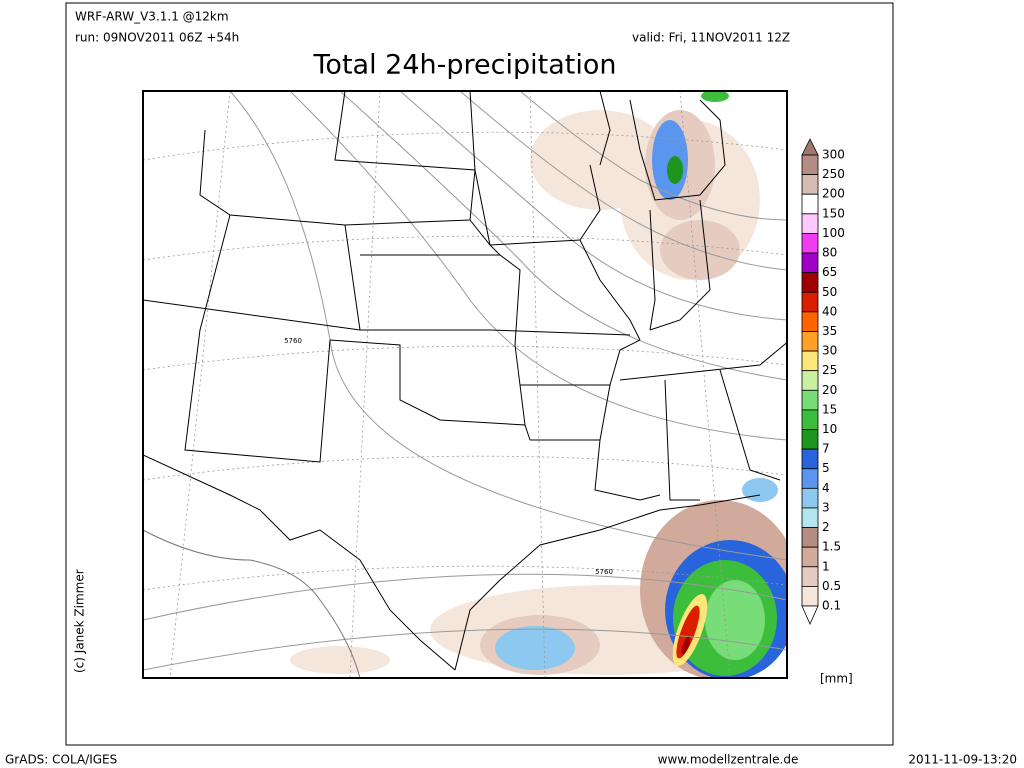  Describe the element at coordinates (728, 760) in the screenshot. I see `footer-center: www.modellzentrale.de` at that location.